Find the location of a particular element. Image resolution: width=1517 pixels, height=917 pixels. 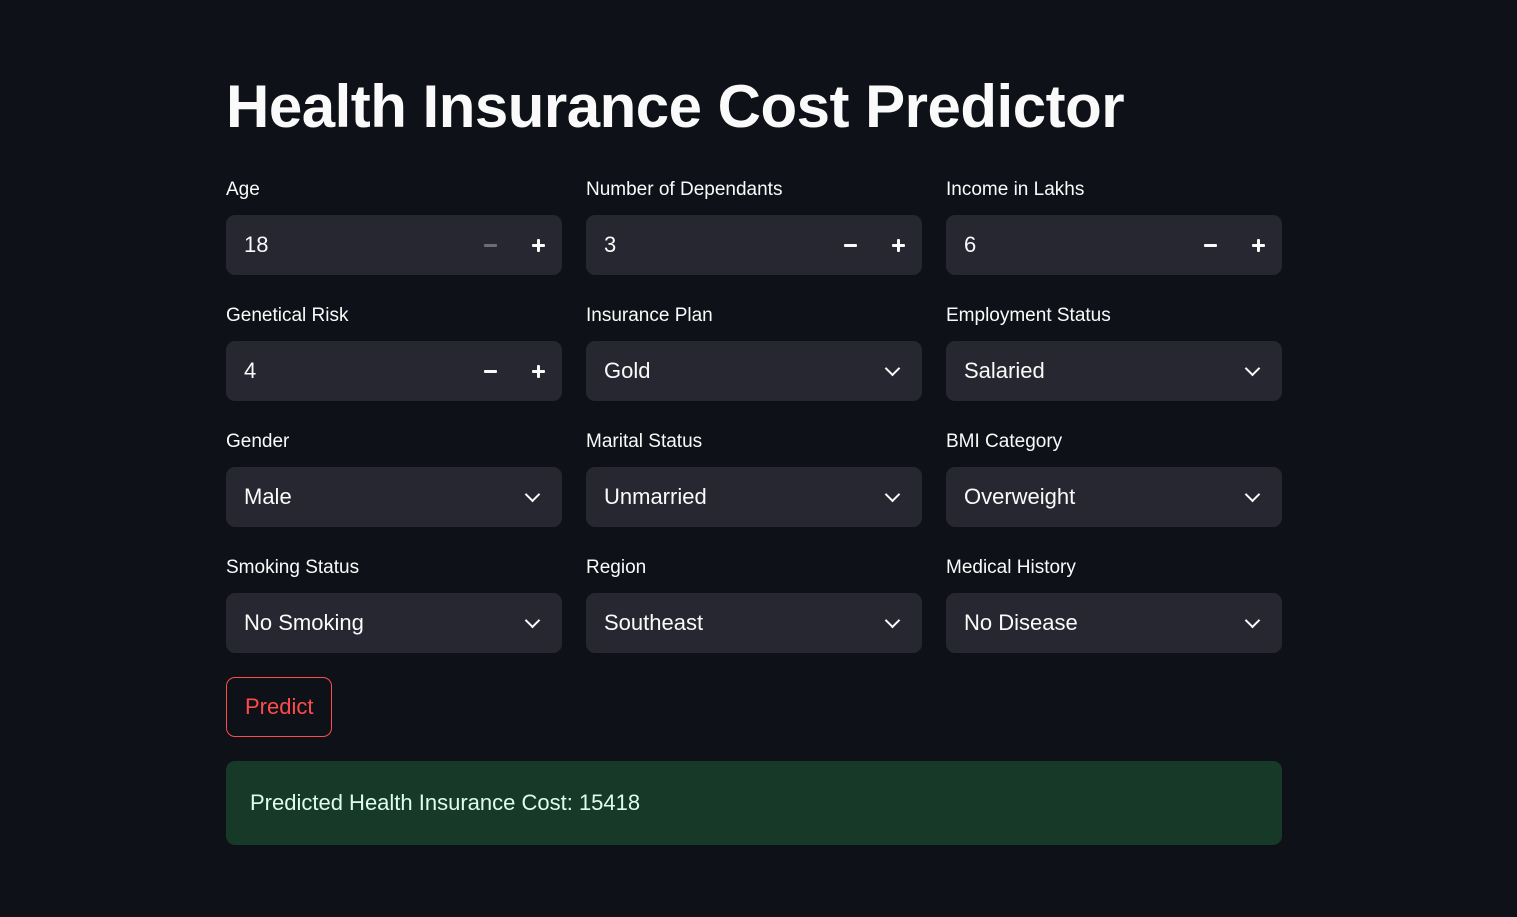

dependants-value: 3 is located at coordinates (610, 244).